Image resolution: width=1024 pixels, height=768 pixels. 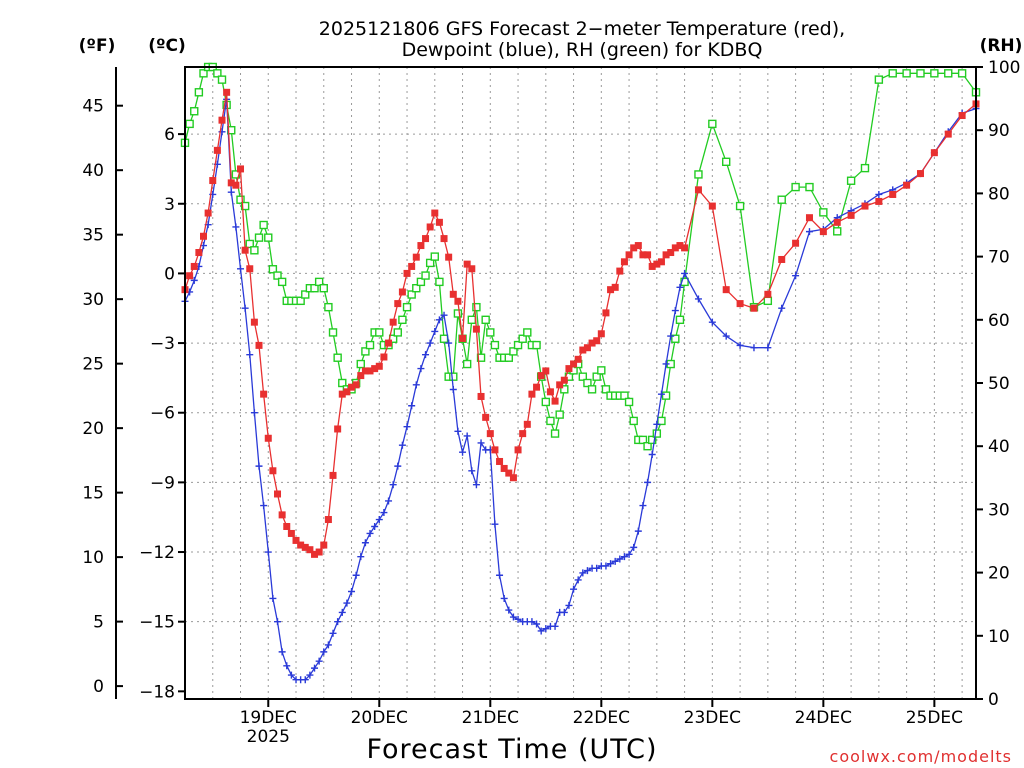 What do you see at coordinates (379, 718) in the screenshot?
I see `x-tick-label: 20DEC` at bounding box center [379, 718].